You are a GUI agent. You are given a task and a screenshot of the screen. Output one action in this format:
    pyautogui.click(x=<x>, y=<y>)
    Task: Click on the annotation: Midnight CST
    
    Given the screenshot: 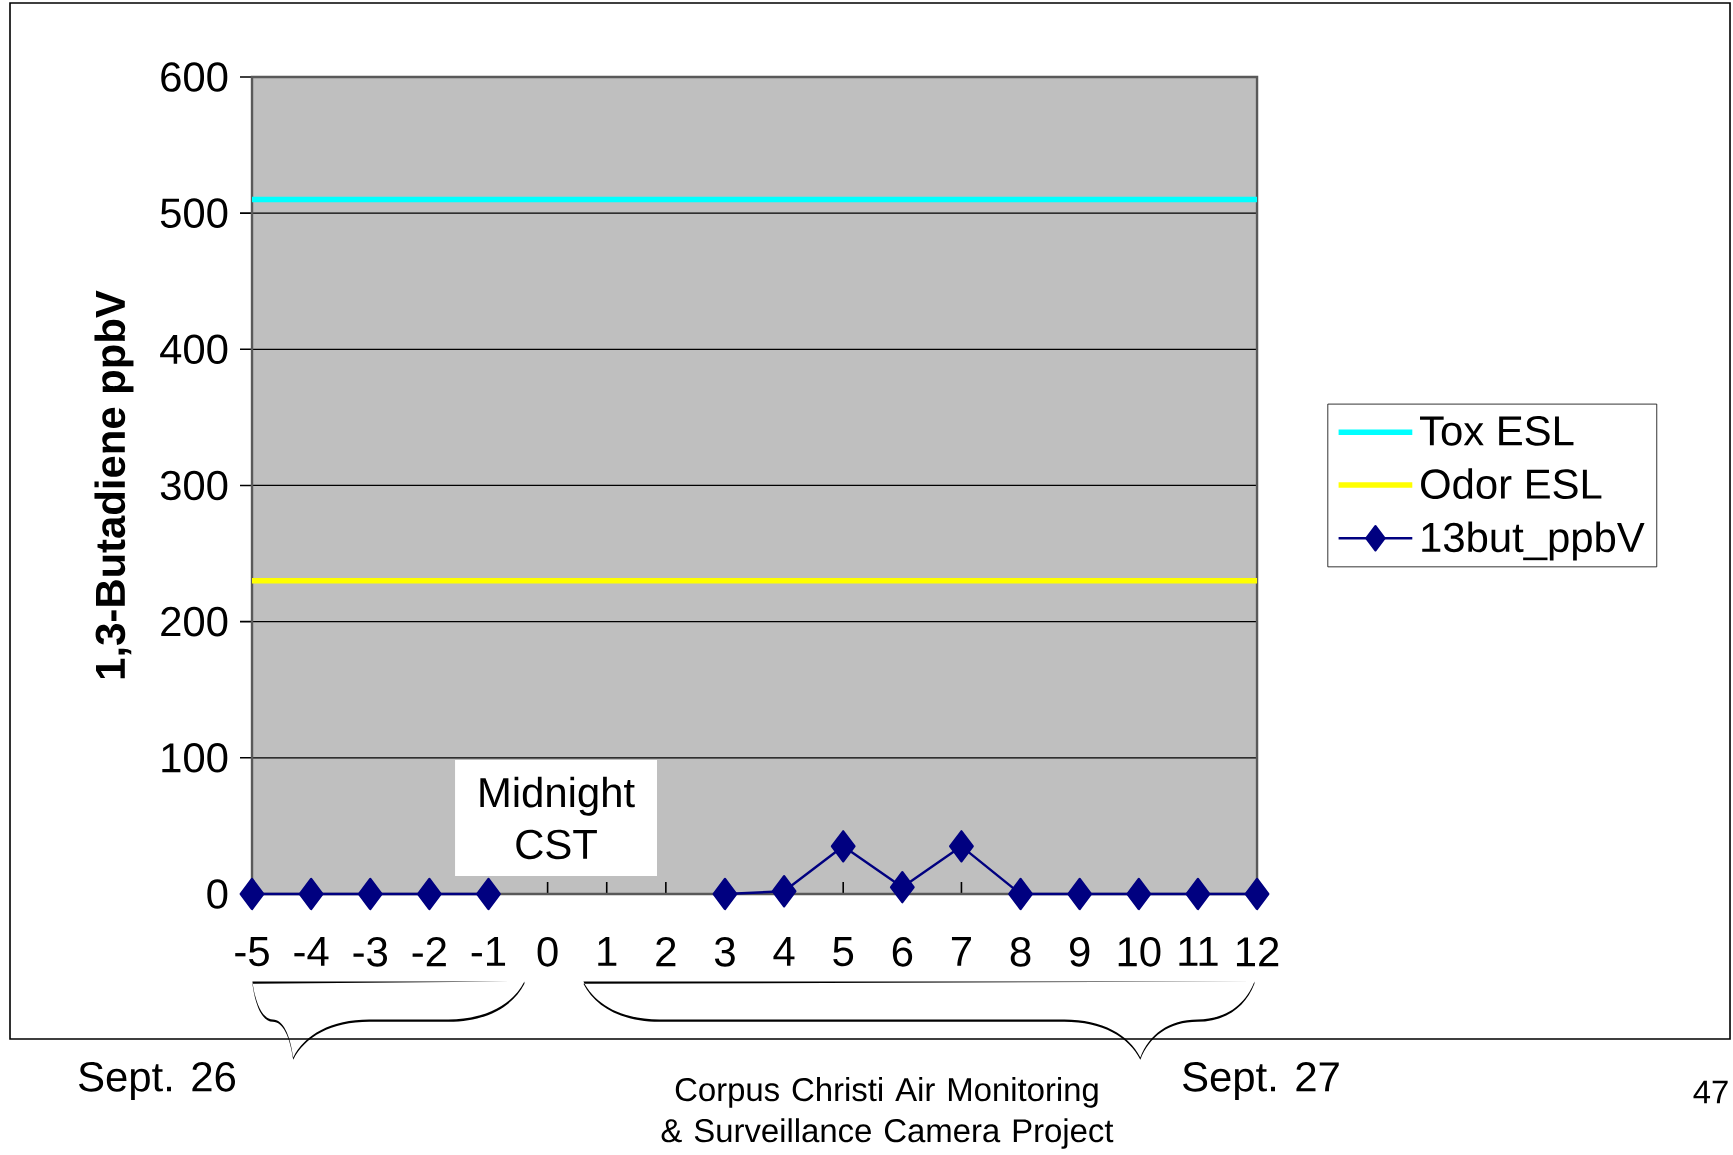 What is the action you would take?
    pyautogui.click(x=557, y=818)
    